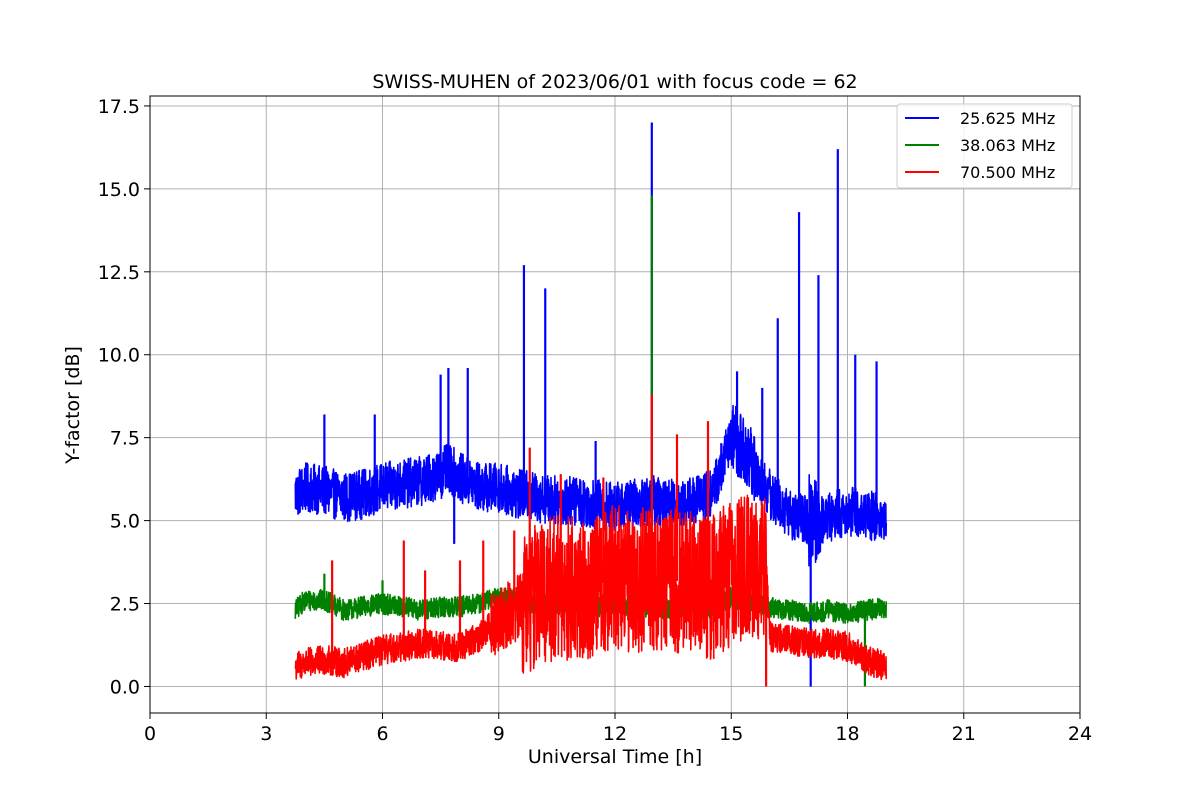  I want to click on legend: 25.625 MHz 38.063 MHz 70.500 MHz, so click(984, 146).